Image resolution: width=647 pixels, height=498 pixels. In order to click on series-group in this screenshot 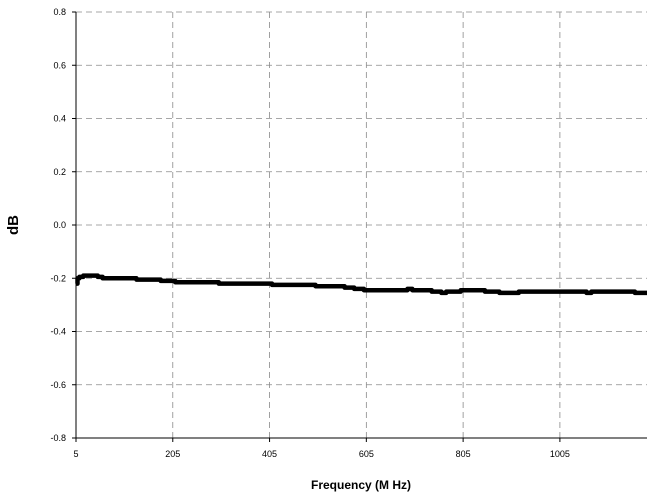, I will do `click(361, 284)`.